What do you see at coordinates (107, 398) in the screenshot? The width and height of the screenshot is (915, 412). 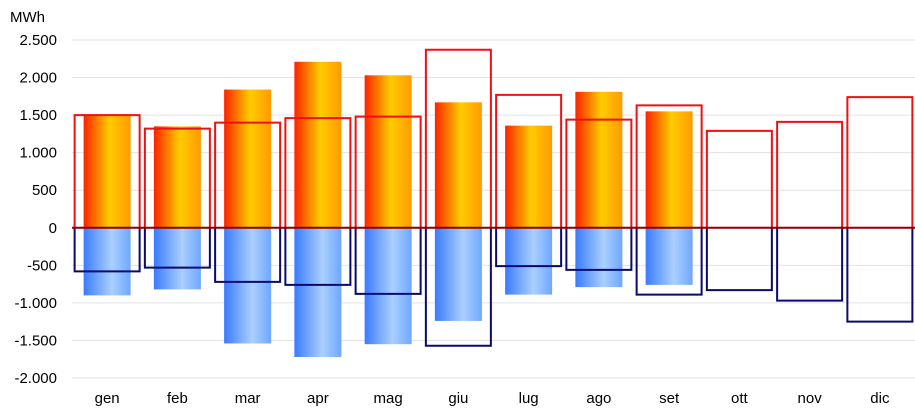 I see `x-tick-label: gen` at bounding box center [107, 398].